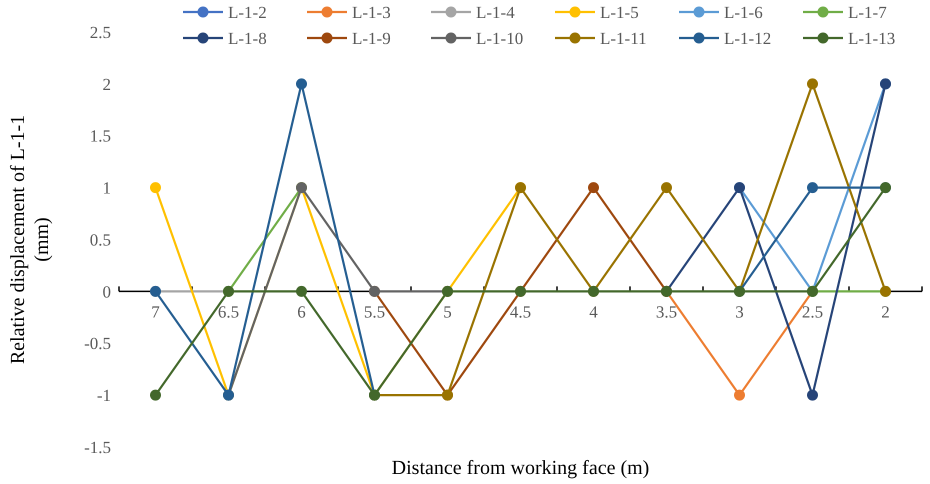 This screenshot has width=930, height=484. I want to click on y-tick-label: 1, so click(106, 188).